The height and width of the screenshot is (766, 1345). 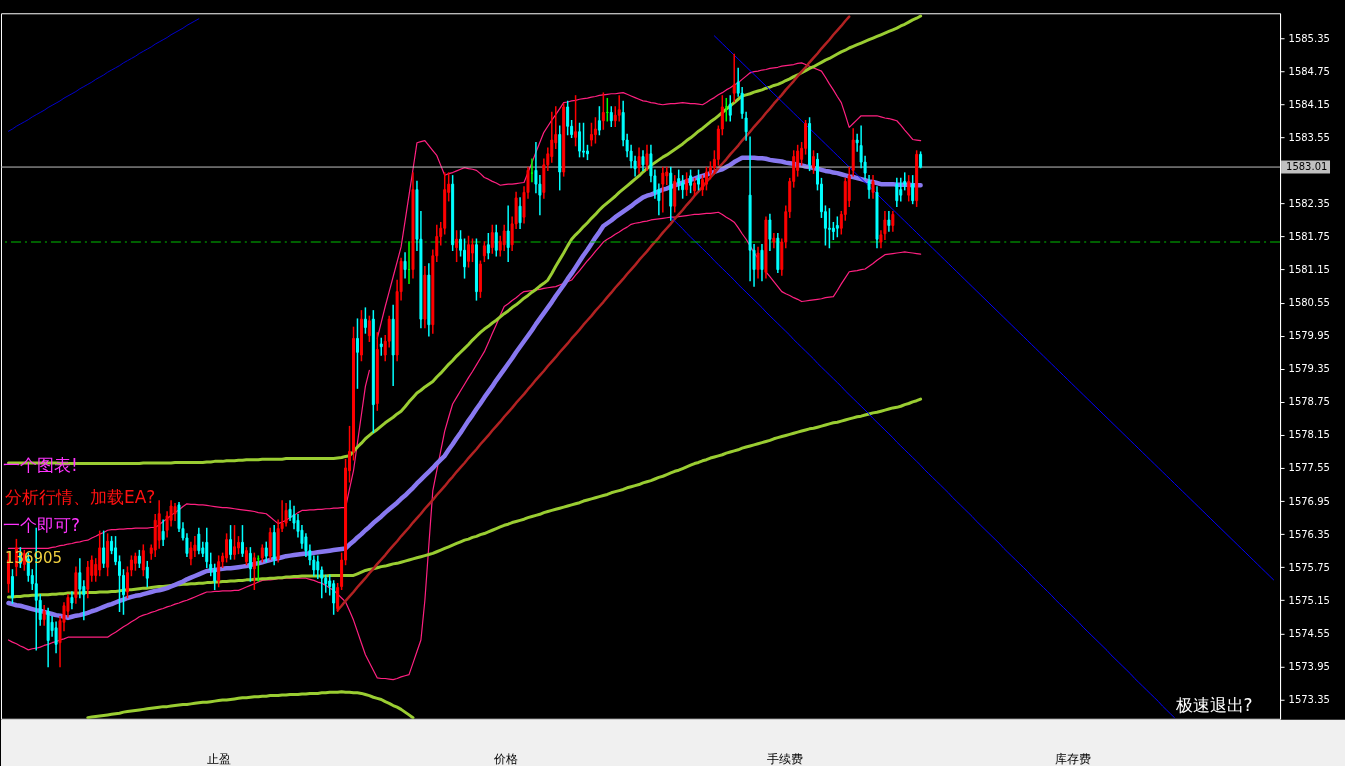 What do you see at coordinates (1309, 369) in the screenshot?
I see `y-tick-label: 1579.35` at bounding box center [1309, 369].